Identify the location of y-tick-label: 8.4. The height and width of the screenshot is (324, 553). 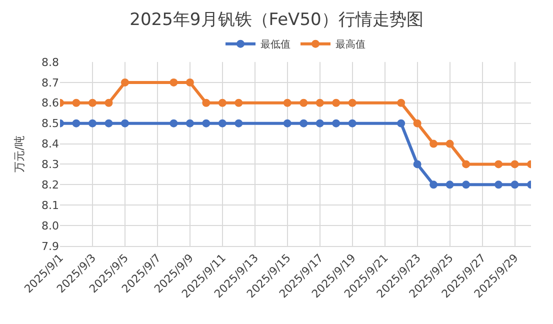
(50, 144).